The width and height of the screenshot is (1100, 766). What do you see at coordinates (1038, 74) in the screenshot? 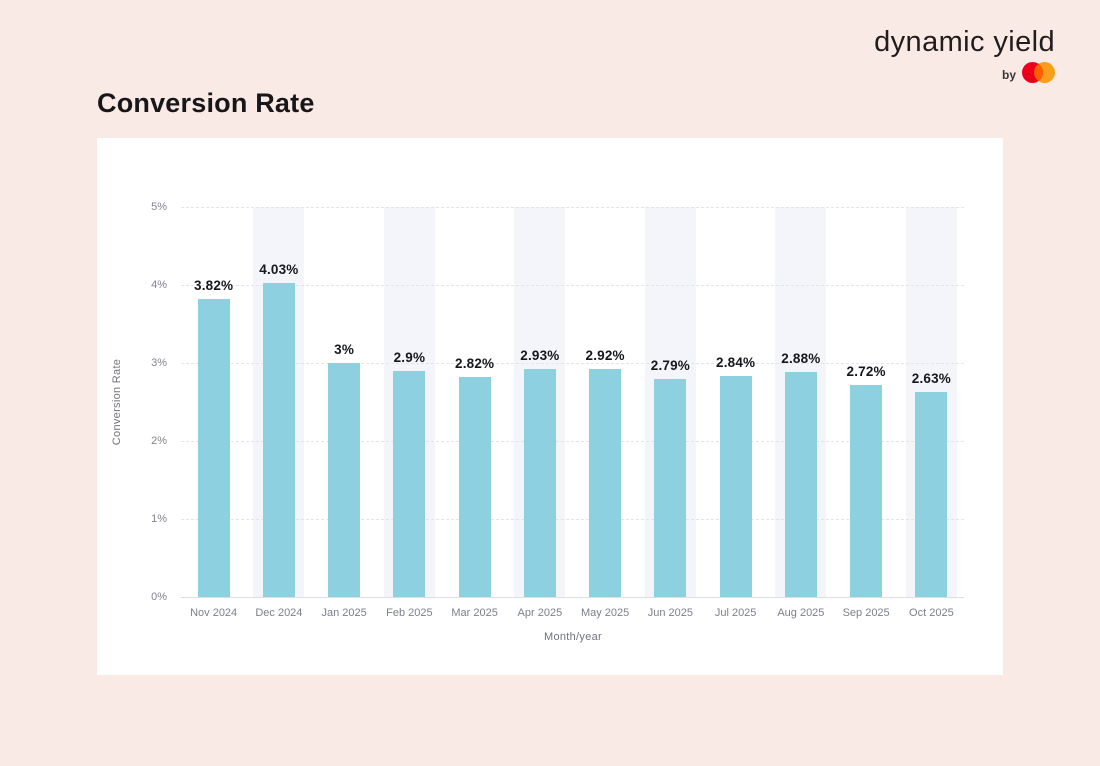
I see `mastercard-logo-icon` at bounding box center [1038, 74].